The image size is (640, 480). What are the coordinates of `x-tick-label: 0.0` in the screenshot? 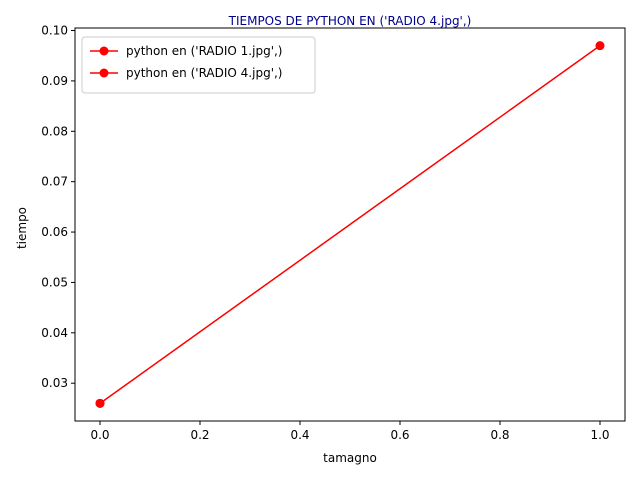 It's located at (99, 435).